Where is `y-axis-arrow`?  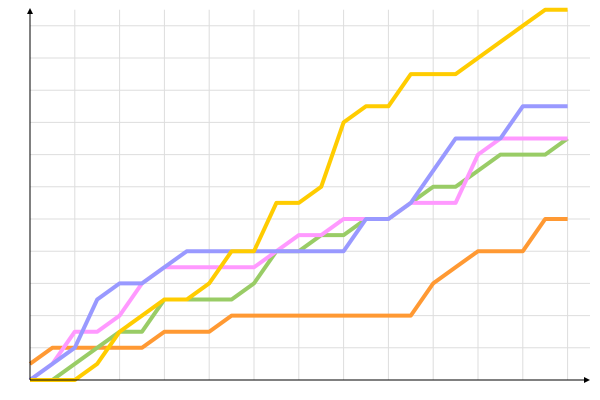
y-axis-arrow is located at coordinates (30, 11).